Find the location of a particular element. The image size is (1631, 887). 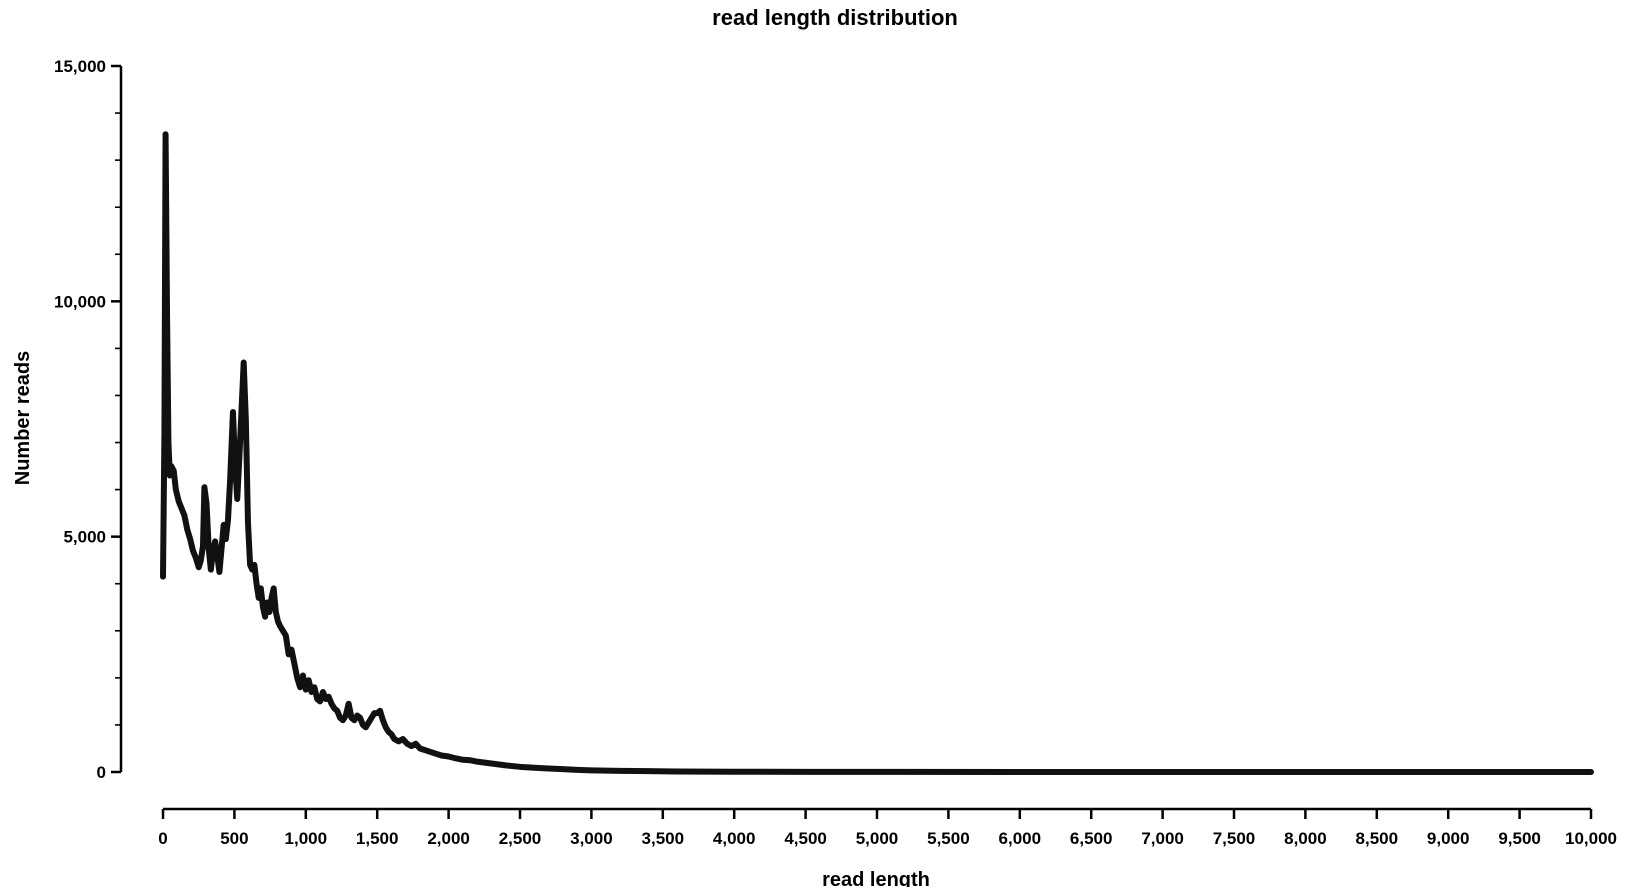

x-tick-label: 2,500 is located at coordinates (520, 838).